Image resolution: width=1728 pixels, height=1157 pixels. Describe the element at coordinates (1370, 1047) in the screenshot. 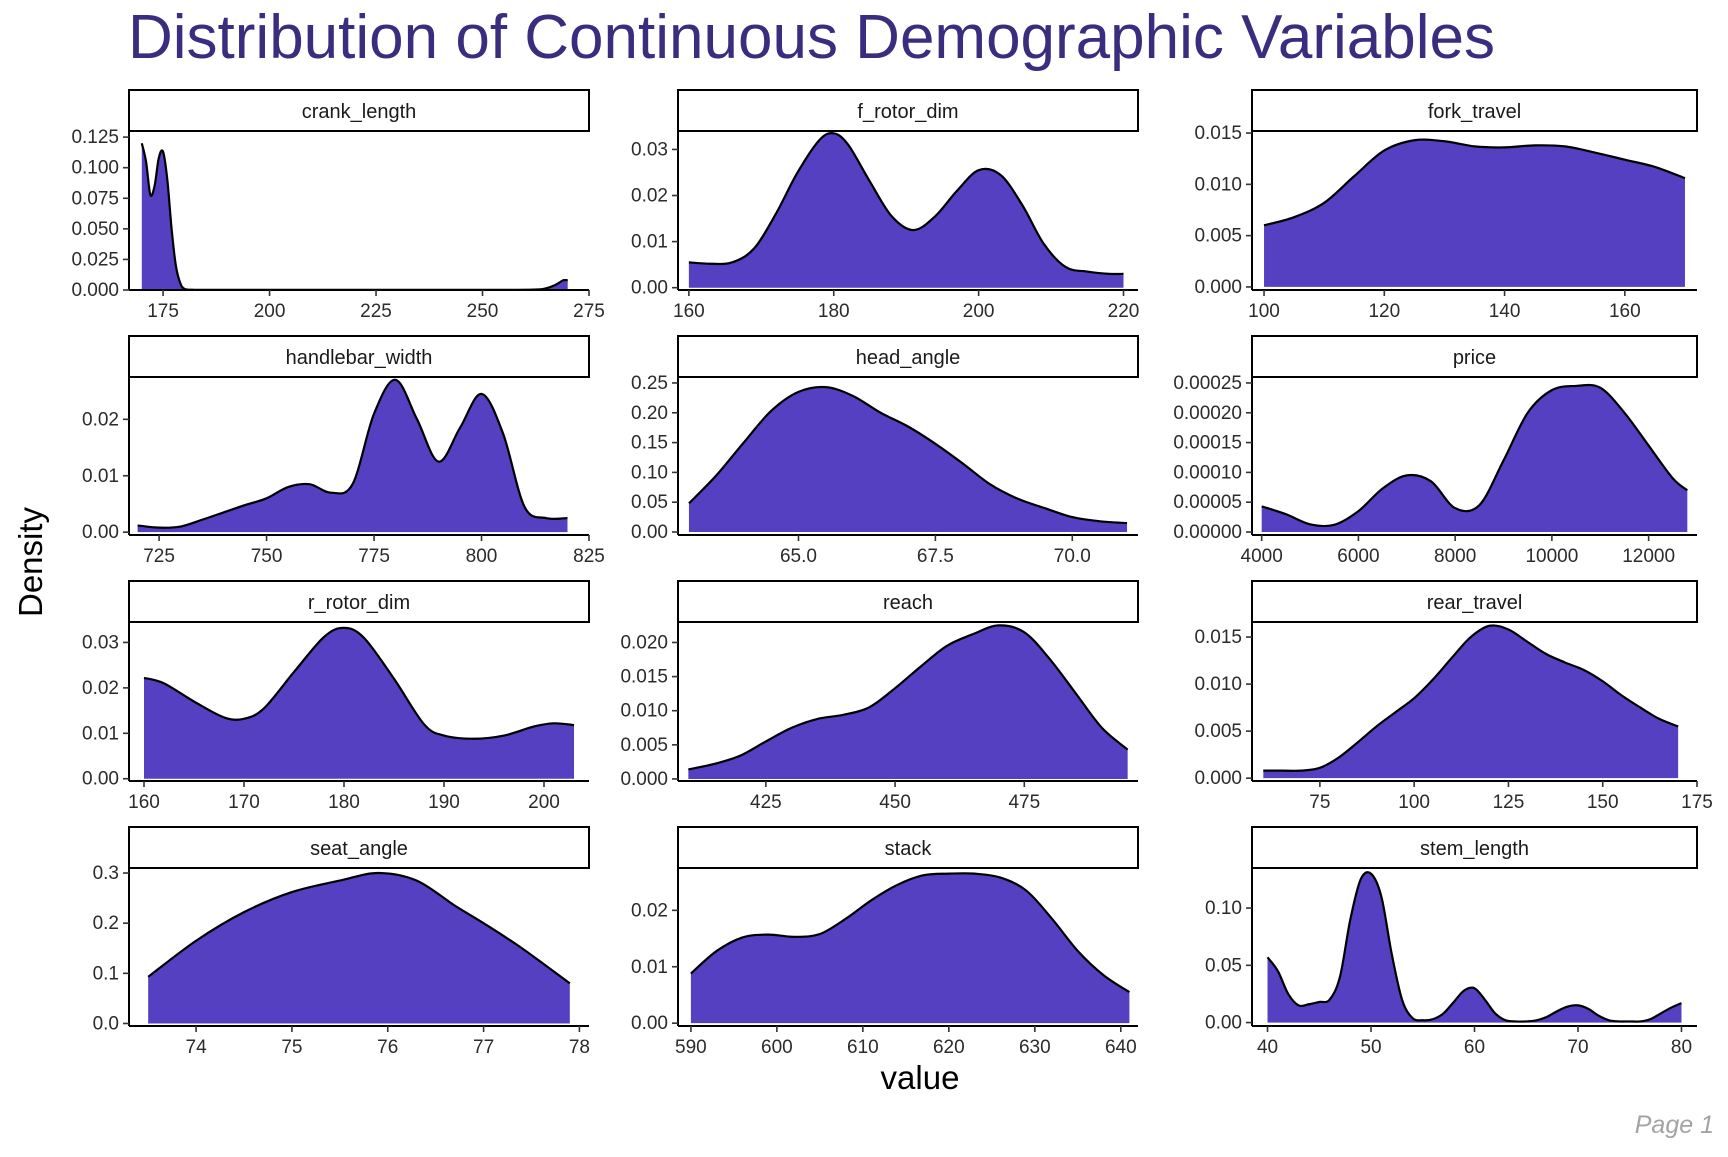

I see `x-tick-label: 50` at that location.